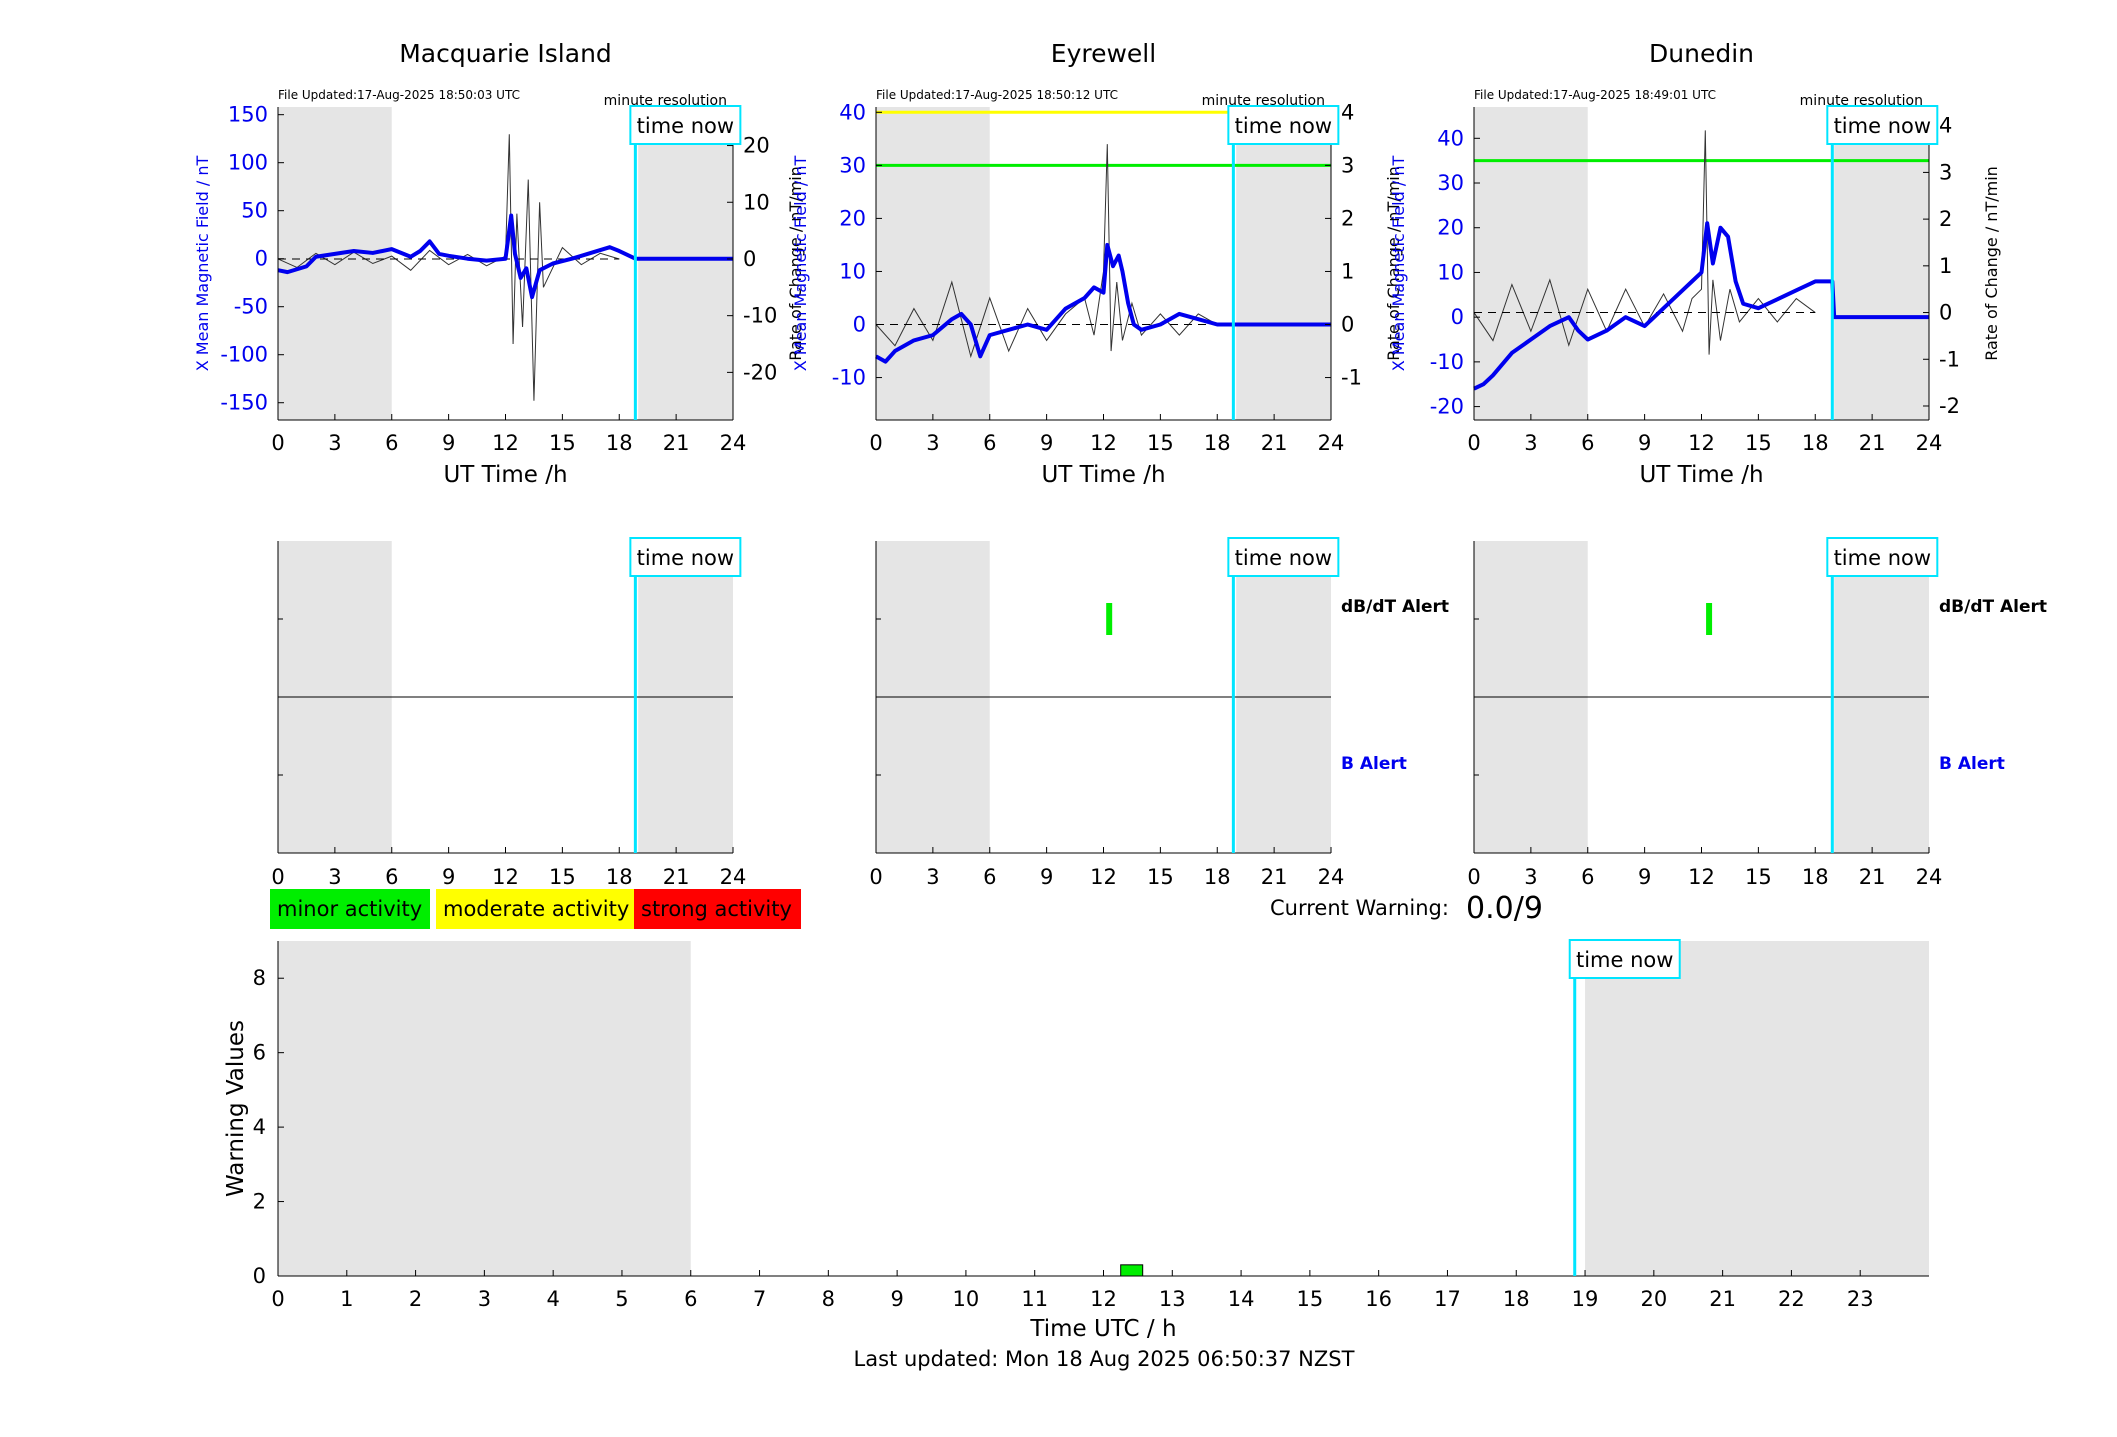 The height and width of the screenshot is (1437, 2117). I want to click on y-tick-label: 0, so click(259, 1276).